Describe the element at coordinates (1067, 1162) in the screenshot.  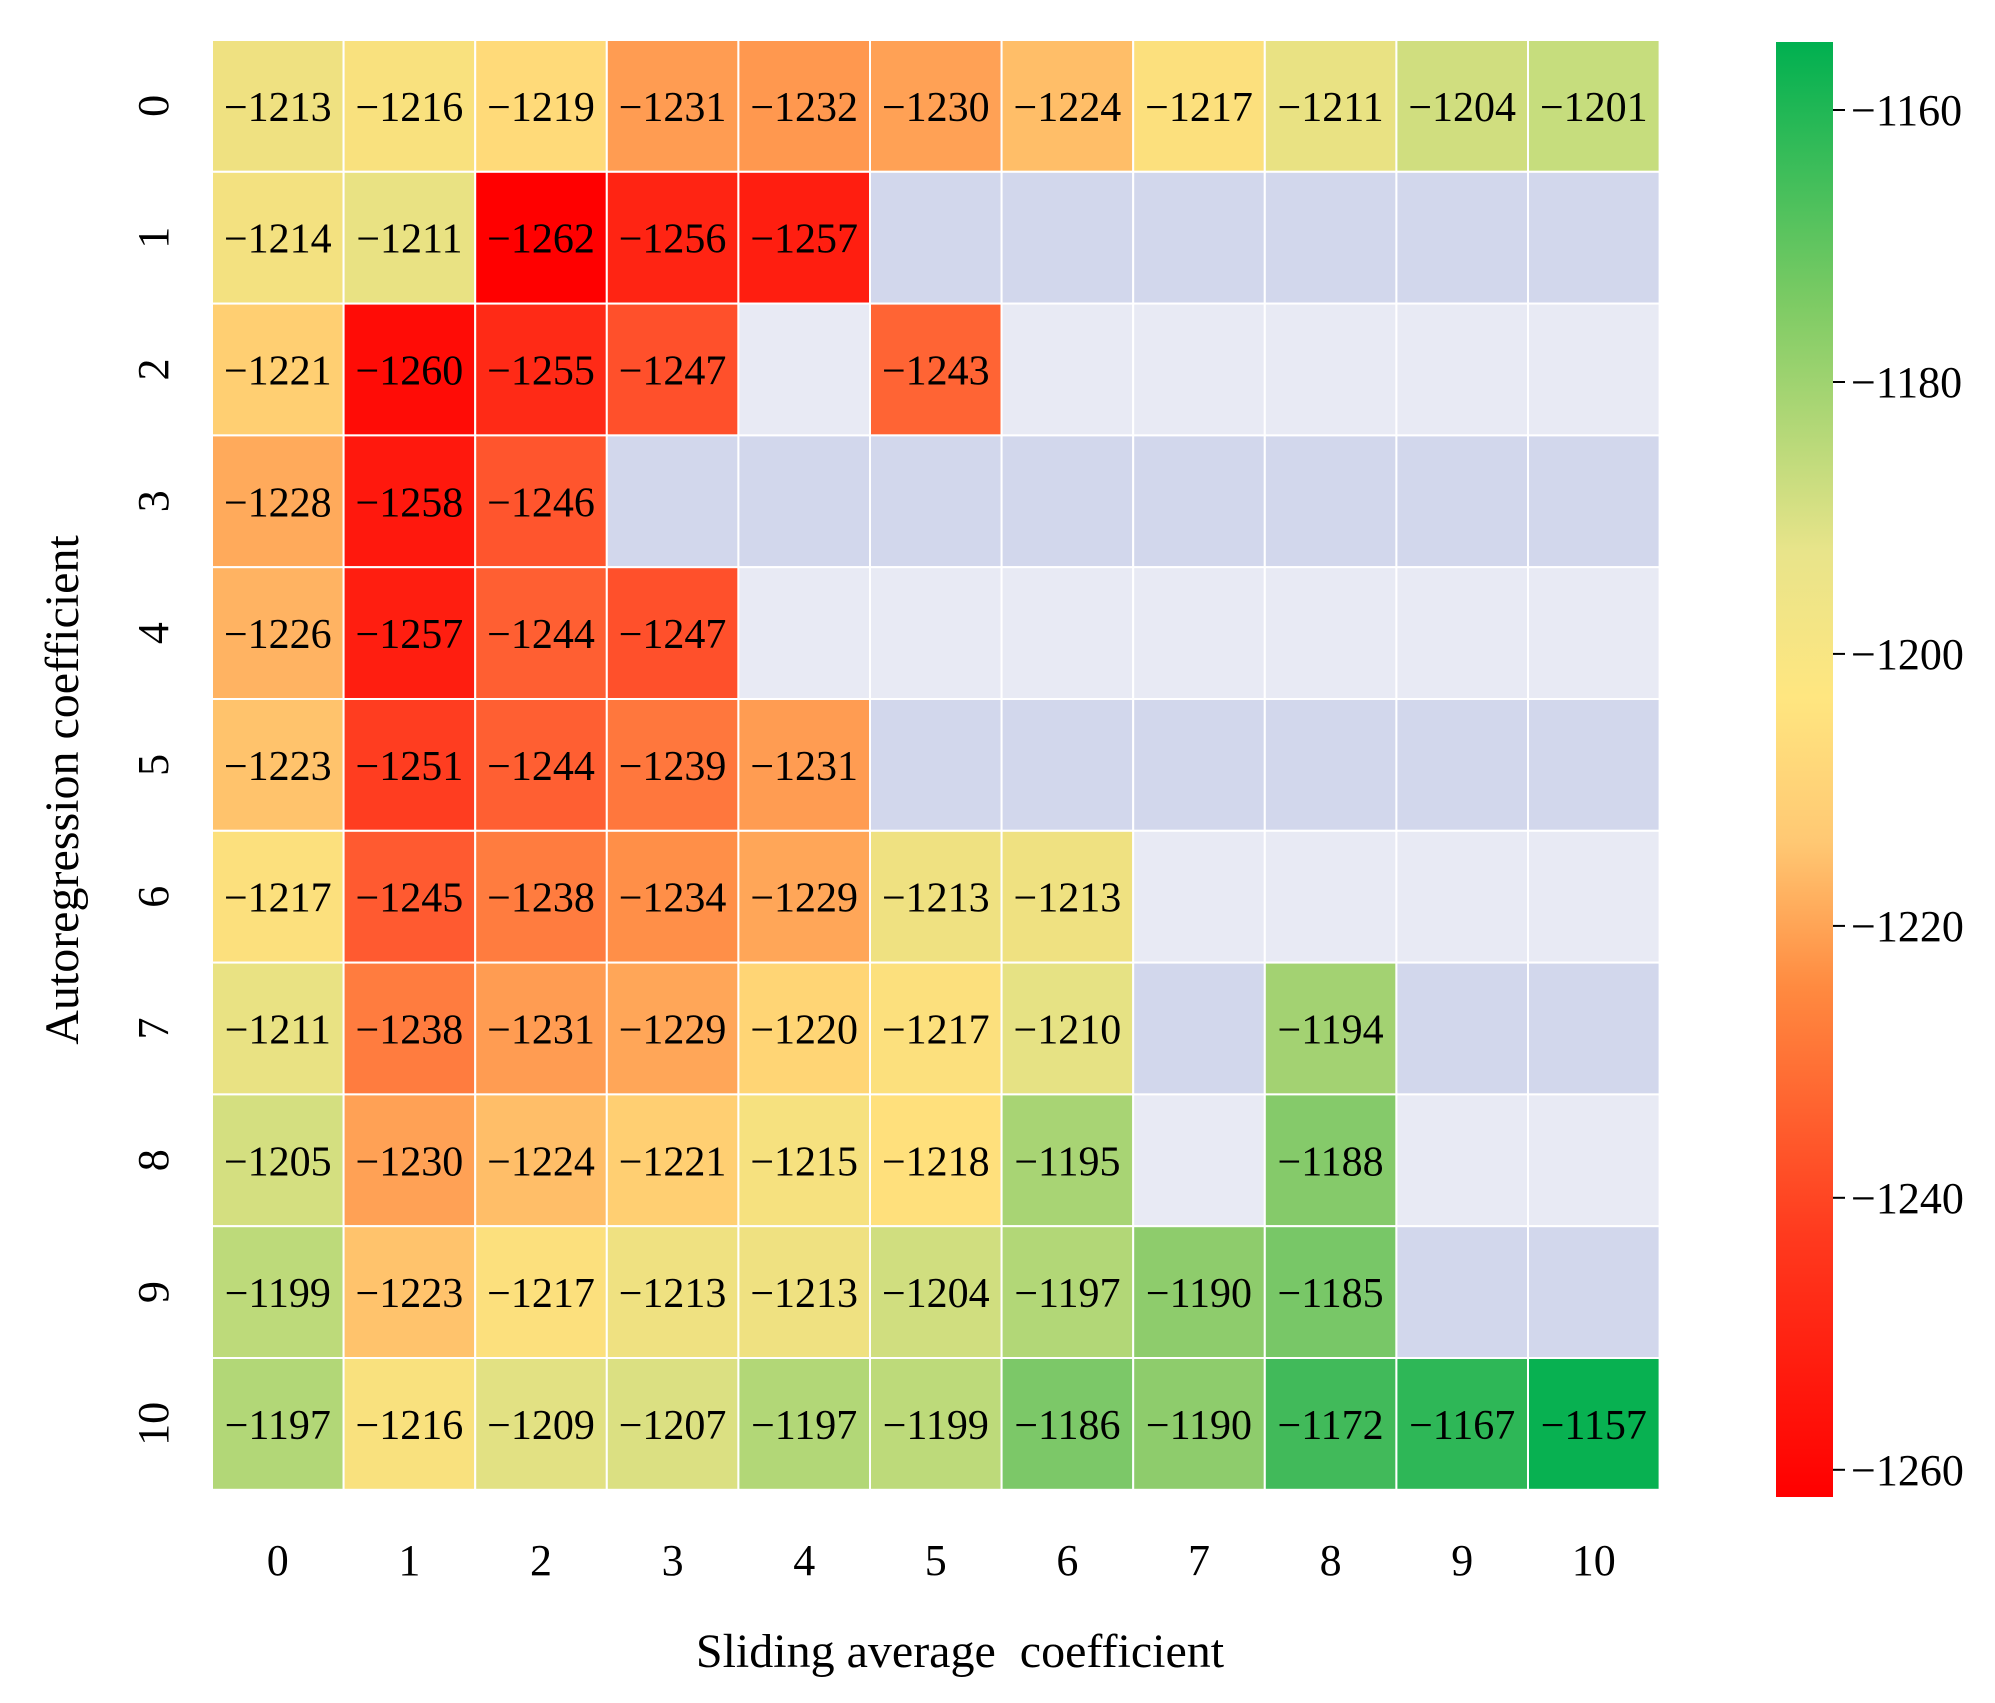
I see `cell-value-label: −1195` at that location.